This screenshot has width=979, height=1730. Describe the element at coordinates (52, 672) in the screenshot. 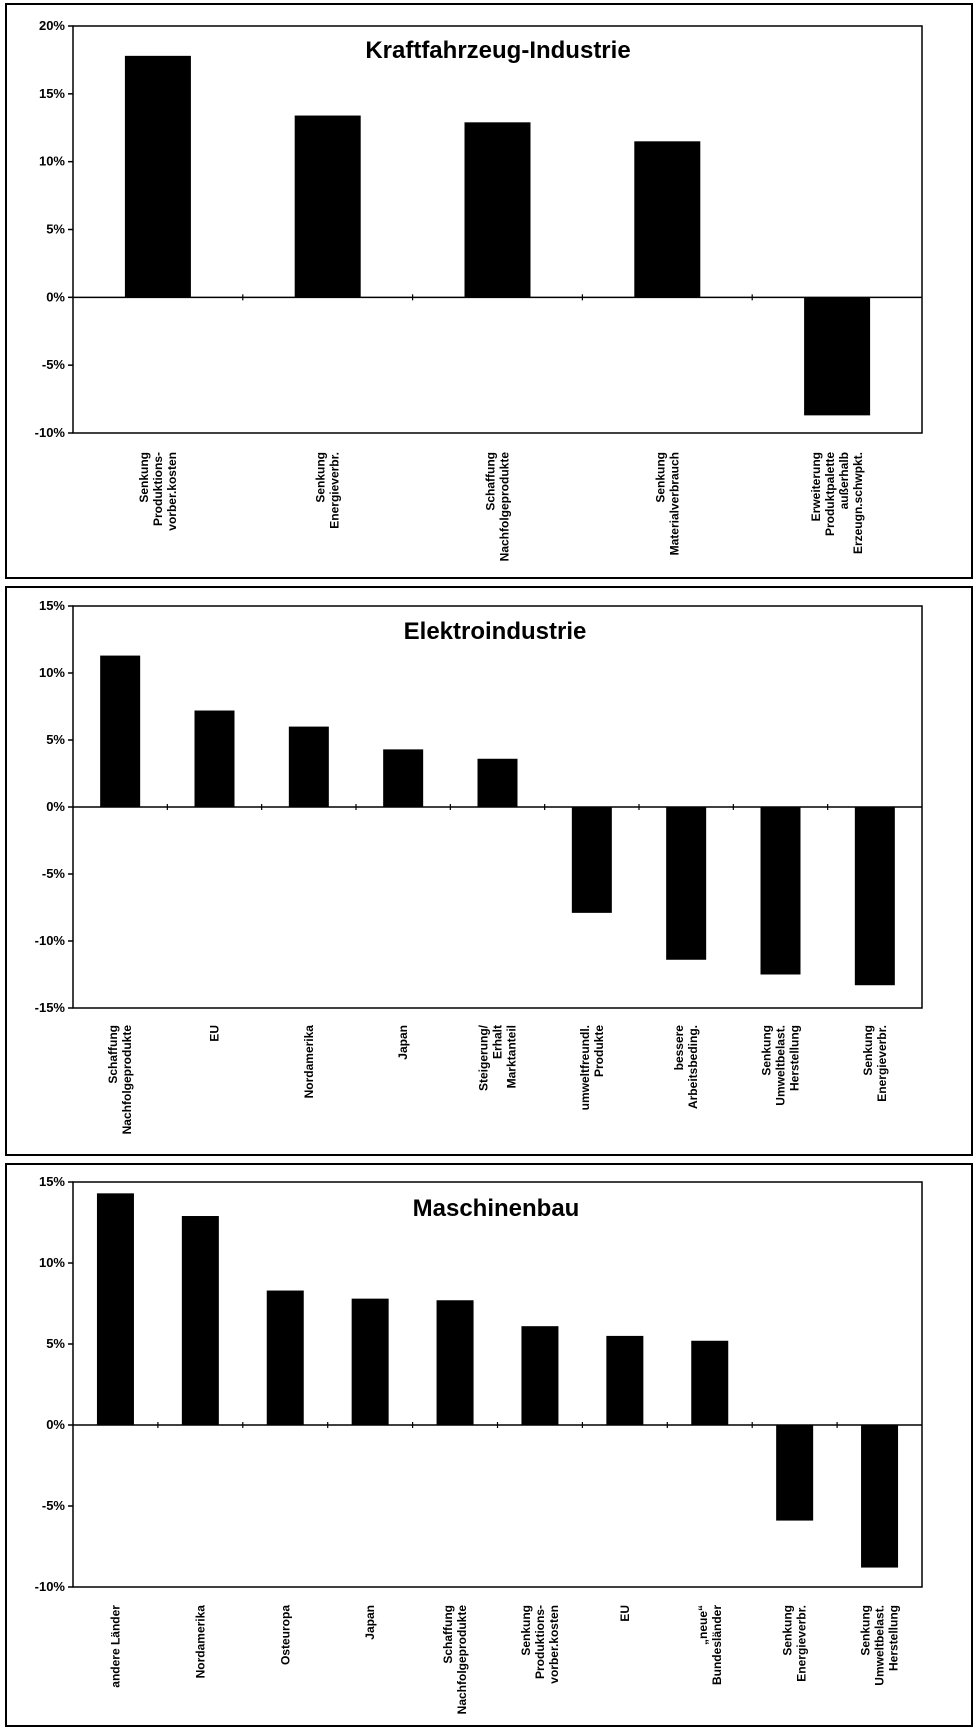

I see `y-tick-label: 10%` at that location.